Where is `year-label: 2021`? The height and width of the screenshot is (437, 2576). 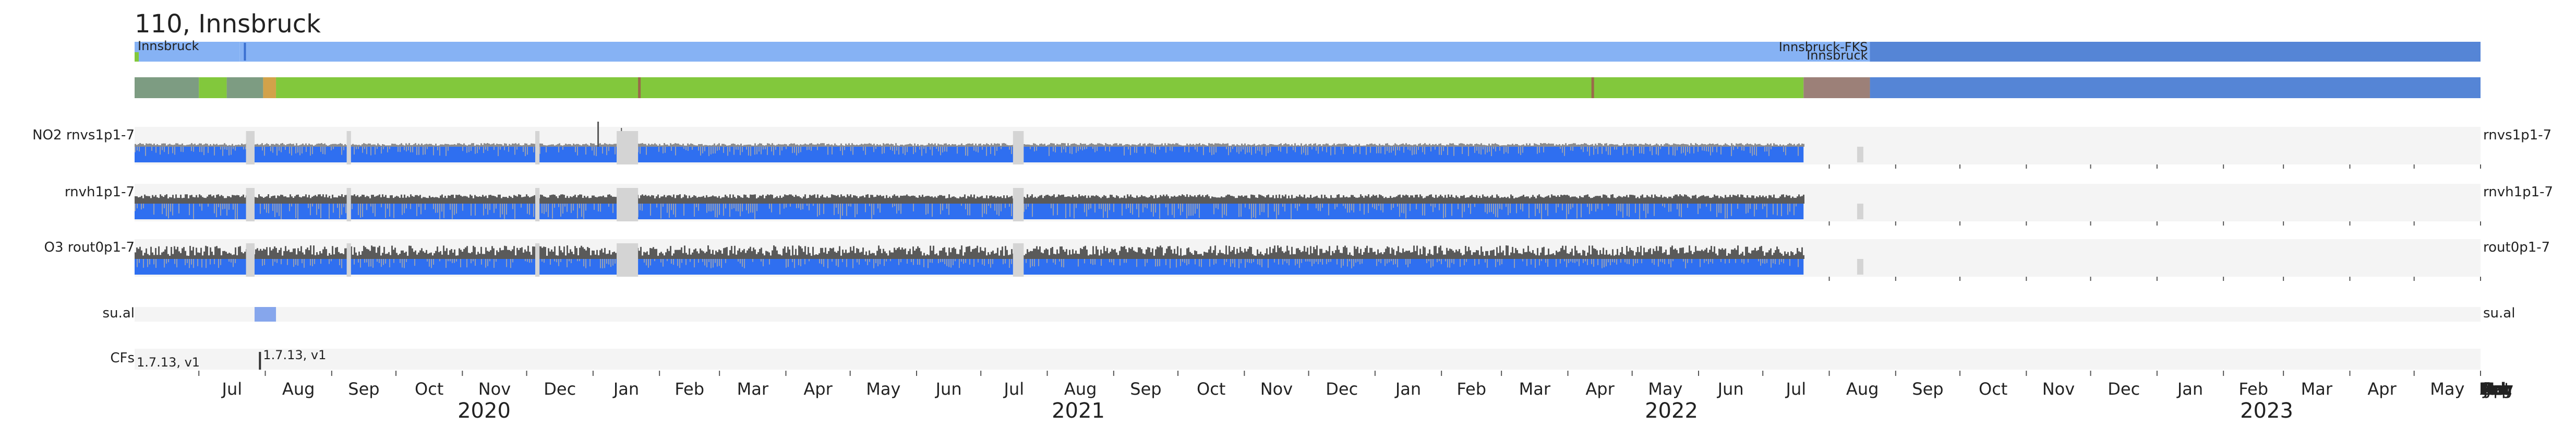 year-label: 2021 is located at coordinates (1078, 411).